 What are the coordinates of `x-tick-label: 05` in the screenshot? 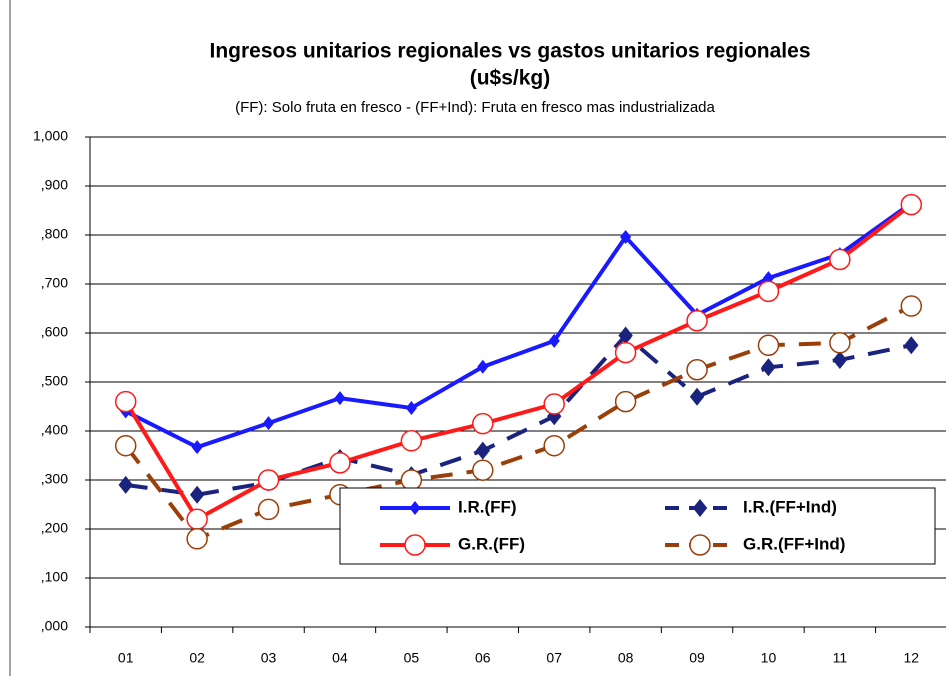 It's located at (412, 658).